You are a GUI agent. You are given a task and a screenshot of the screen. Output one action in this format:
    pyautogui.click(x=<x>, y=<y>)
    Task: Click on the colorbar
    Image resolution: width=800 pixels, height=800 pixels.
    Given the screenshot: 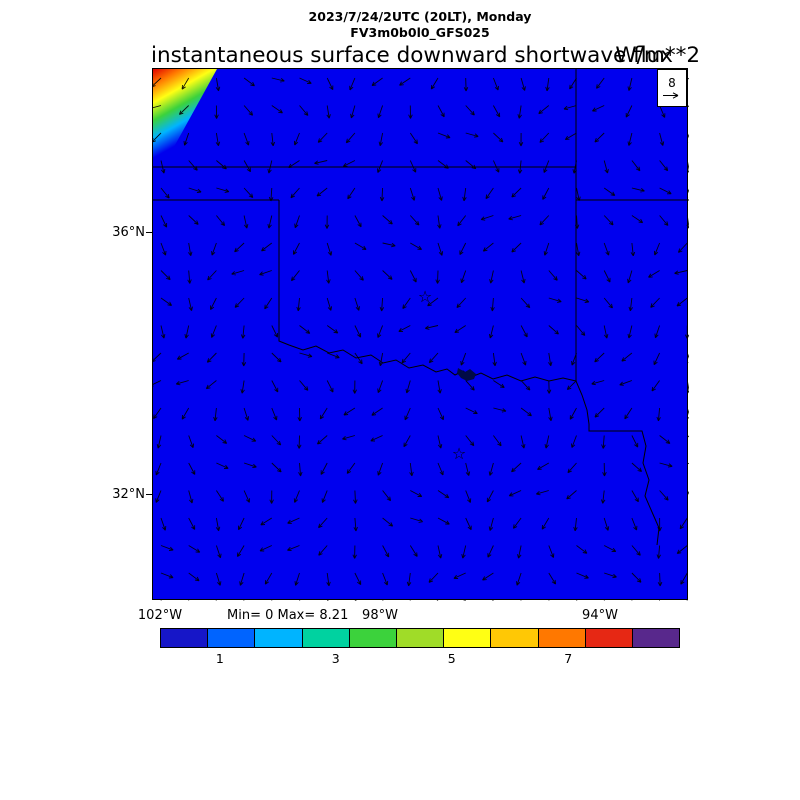 What is the action you would take?
    pyautogui.click(x=420, y=638)
    